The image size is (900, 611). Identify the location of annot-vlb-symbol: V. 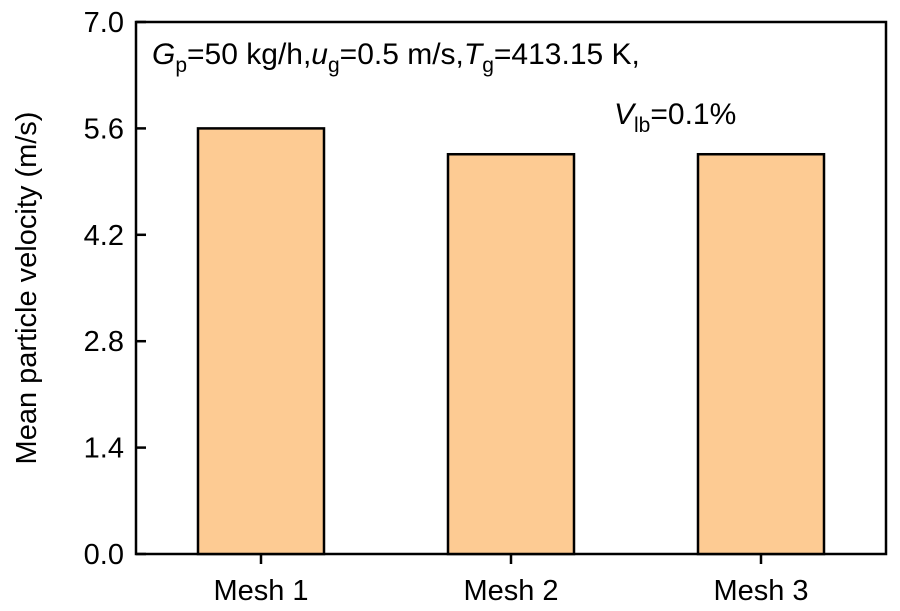
(625, 114).